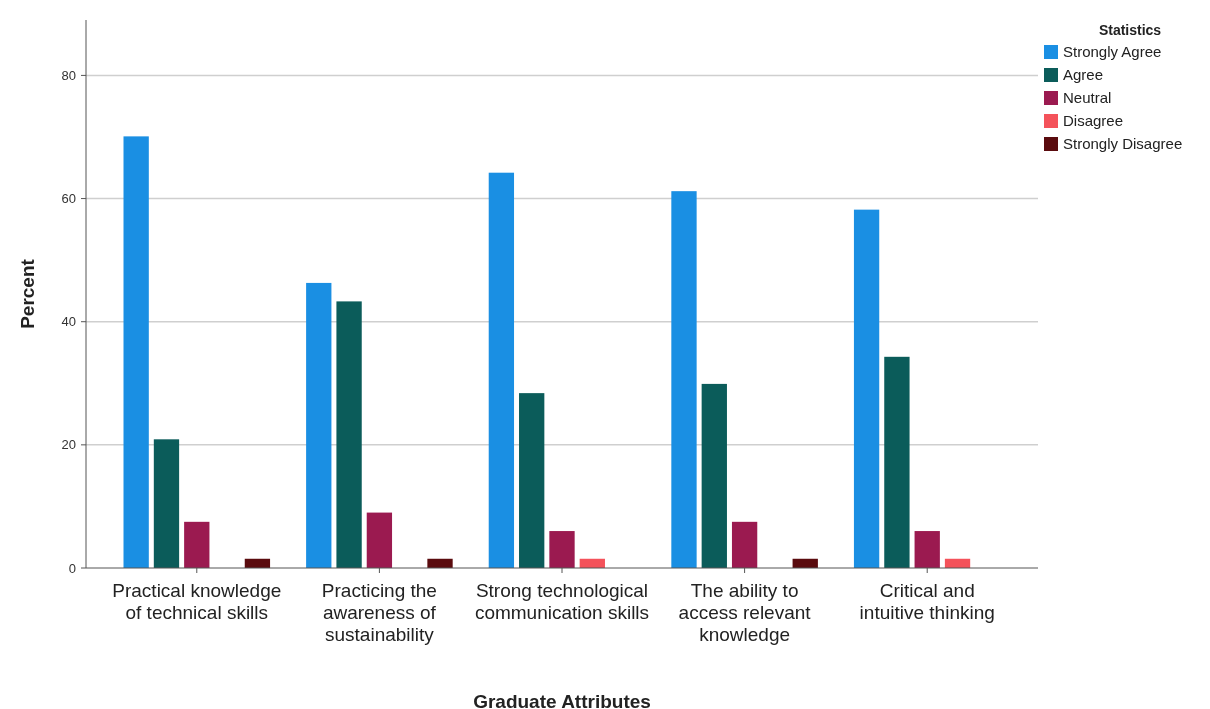  I want to click on legend-label: Strongly Disagree, so click(1123, 144).